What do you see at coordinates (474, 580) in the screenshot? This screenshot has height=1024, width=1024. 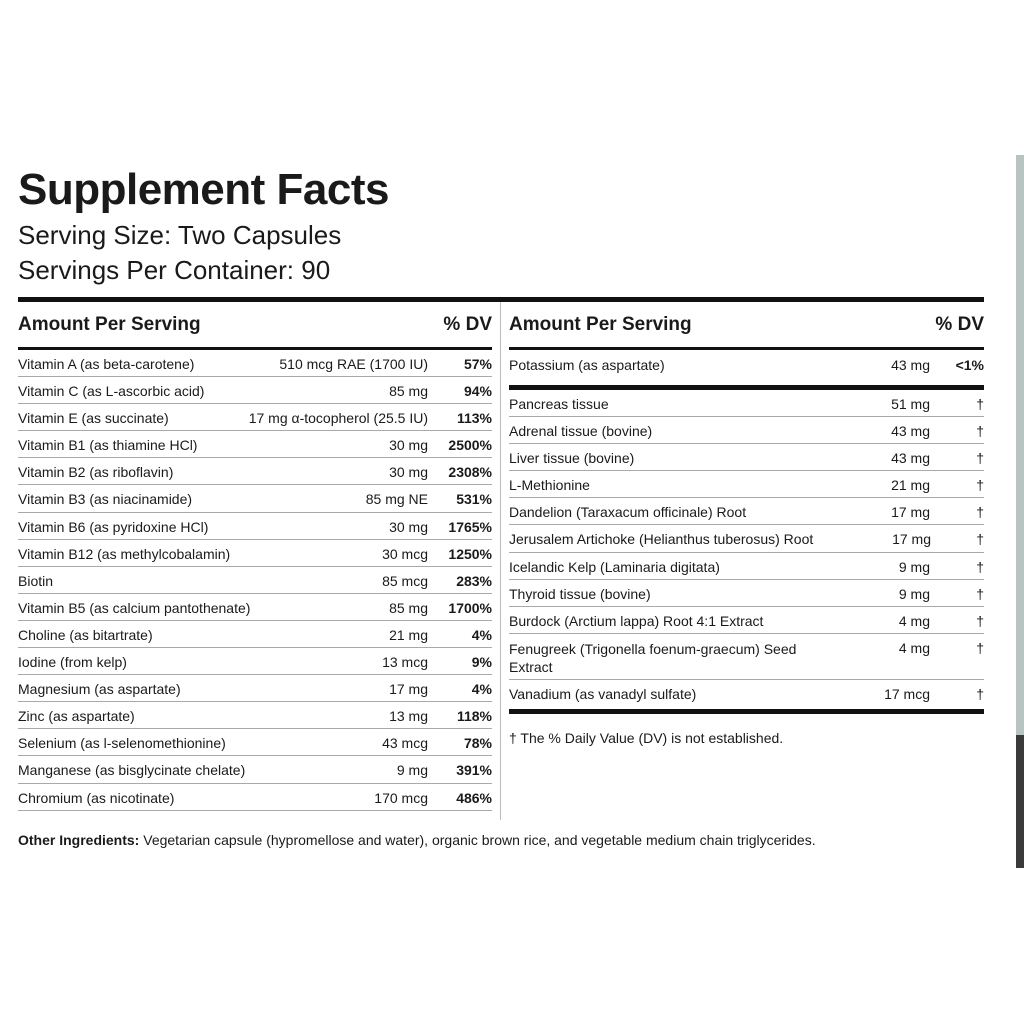 I see `nutrient-dv: 283%` at bounding box center [474, 580].